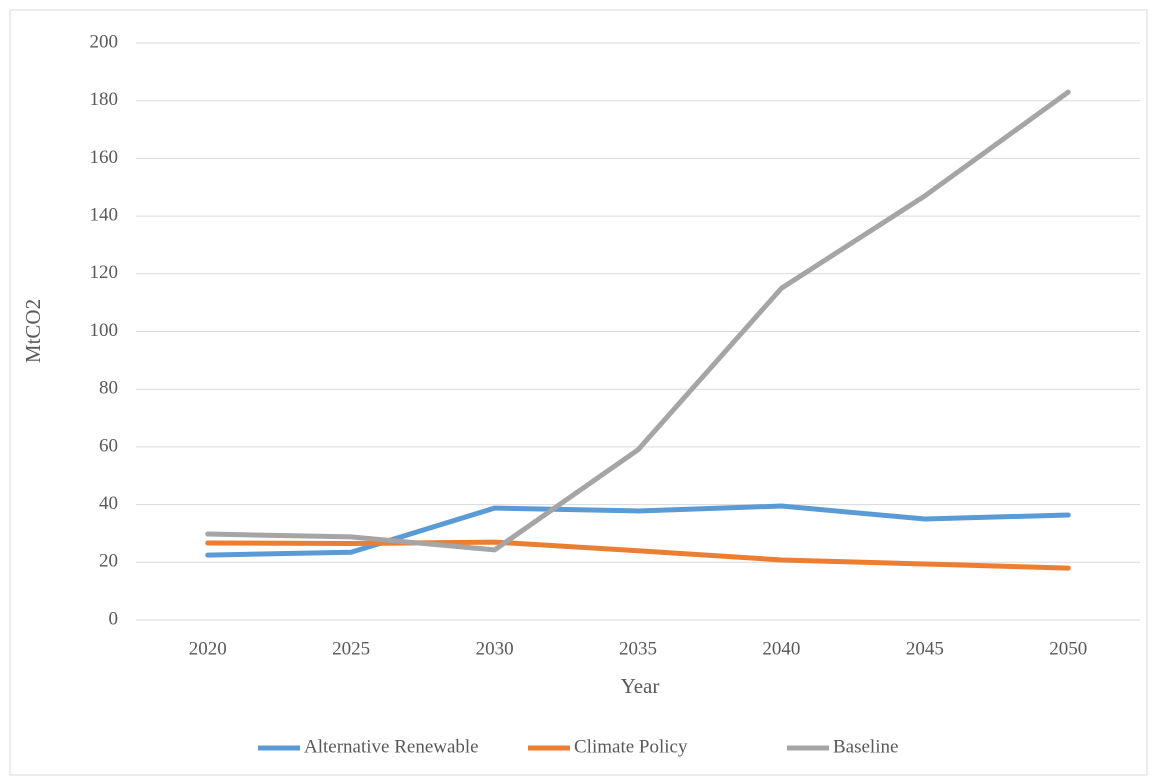 The image size is (1157, 781). Describe the element at coordinates (781, 648) in the screenshot. I see `x-tick-label: 2040` at that location.